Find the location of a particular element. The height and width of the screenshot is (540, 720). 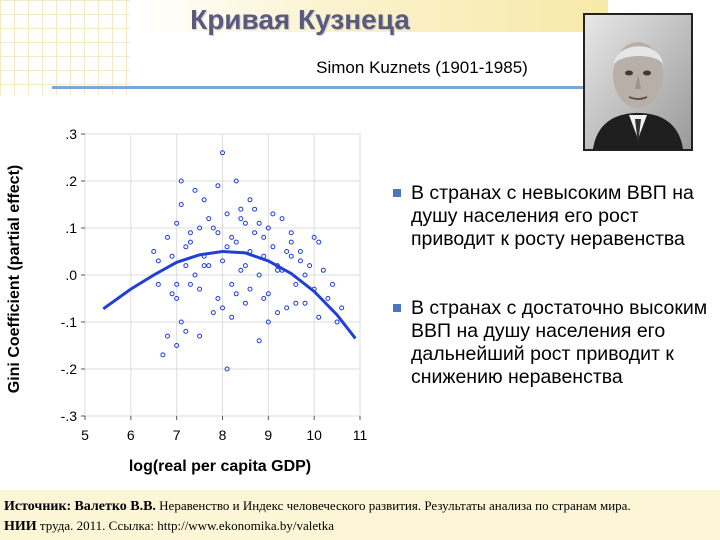

x-axis-label: log(real per capita GDP) is located at coordinates (220, 466).